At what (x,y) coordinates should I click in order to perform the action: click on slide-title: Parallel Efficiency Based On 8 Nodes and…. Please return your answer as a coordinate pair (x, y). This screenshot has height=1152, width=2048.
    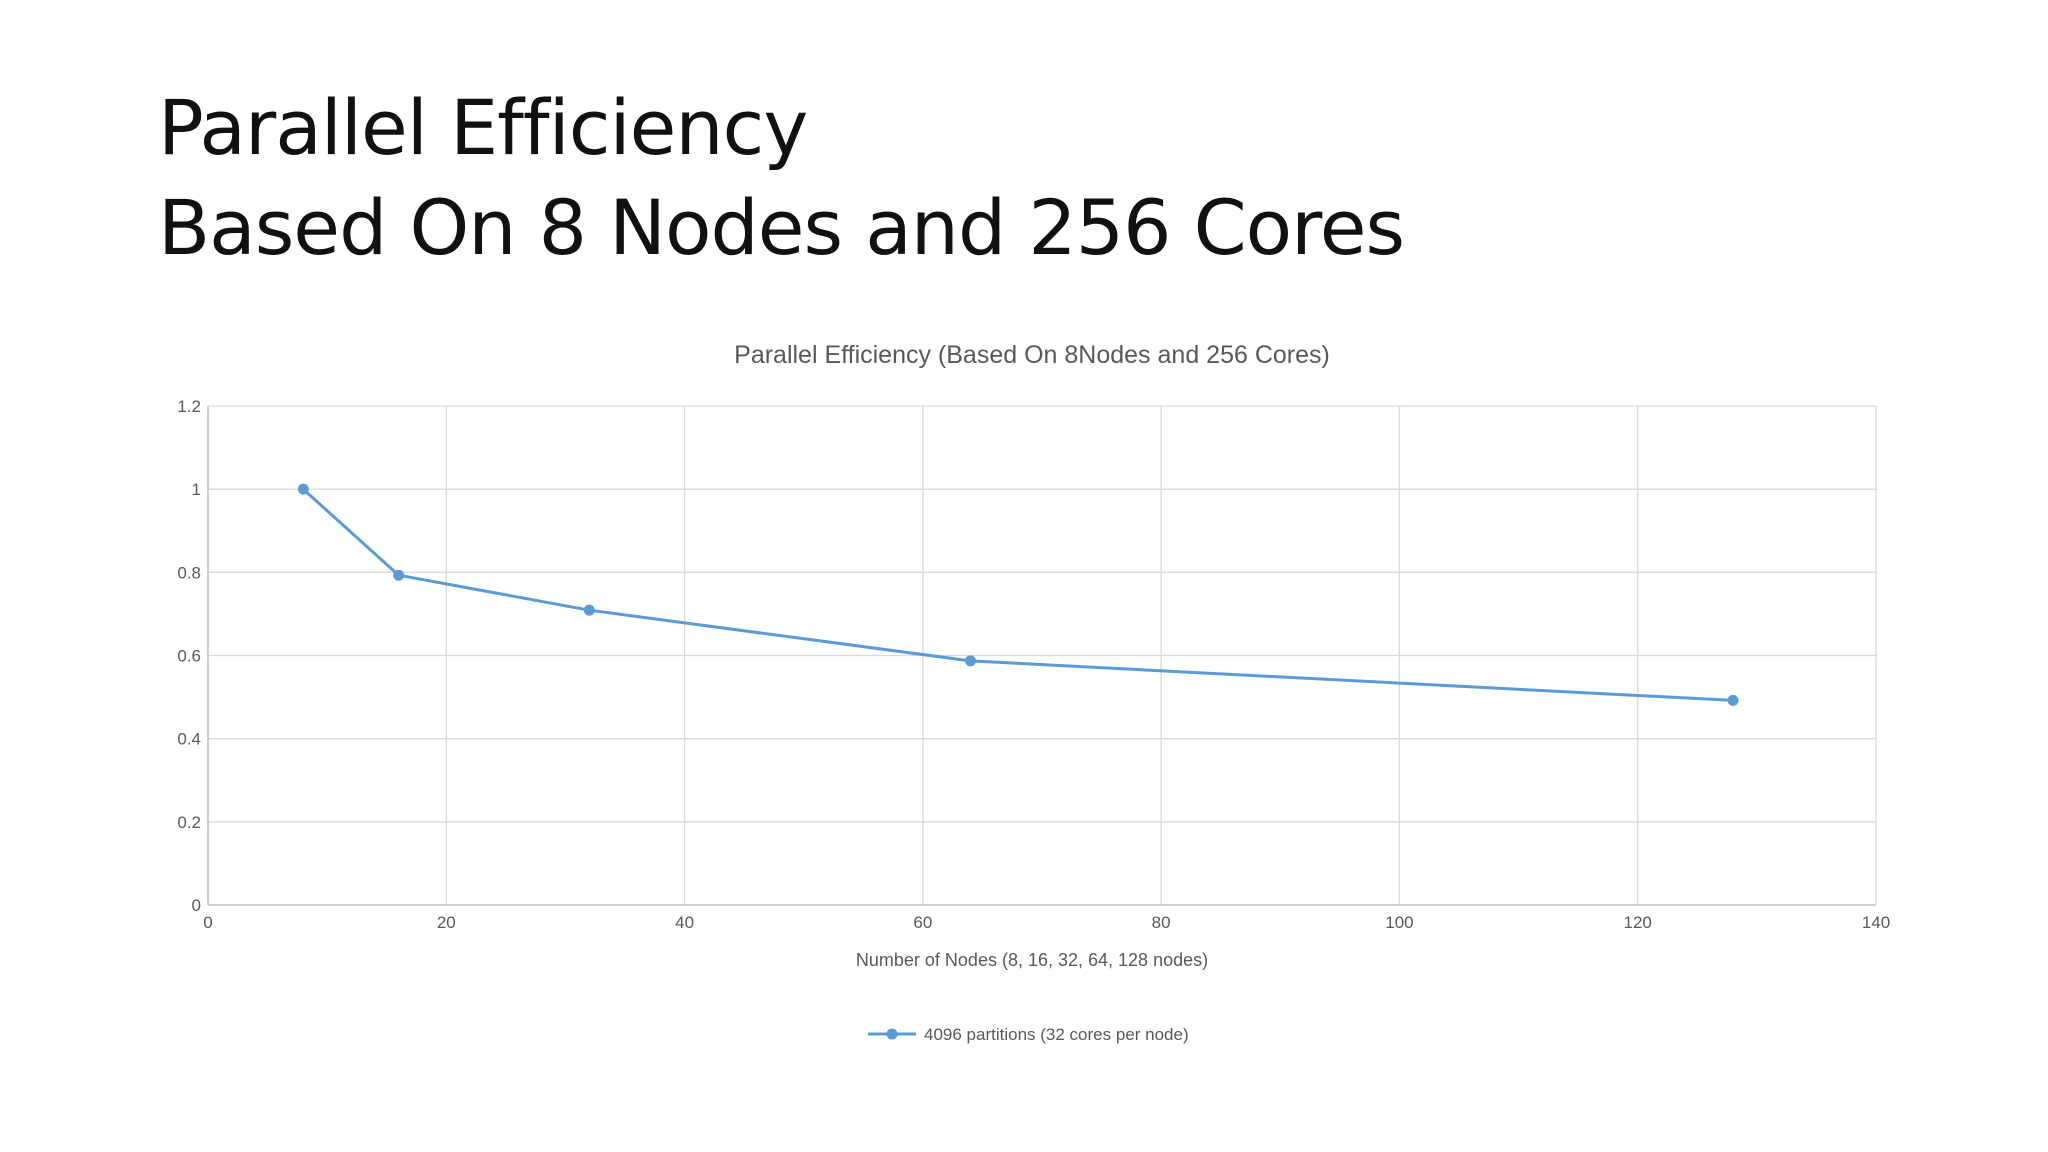
    Looking at the image, I should click on (781, 178).